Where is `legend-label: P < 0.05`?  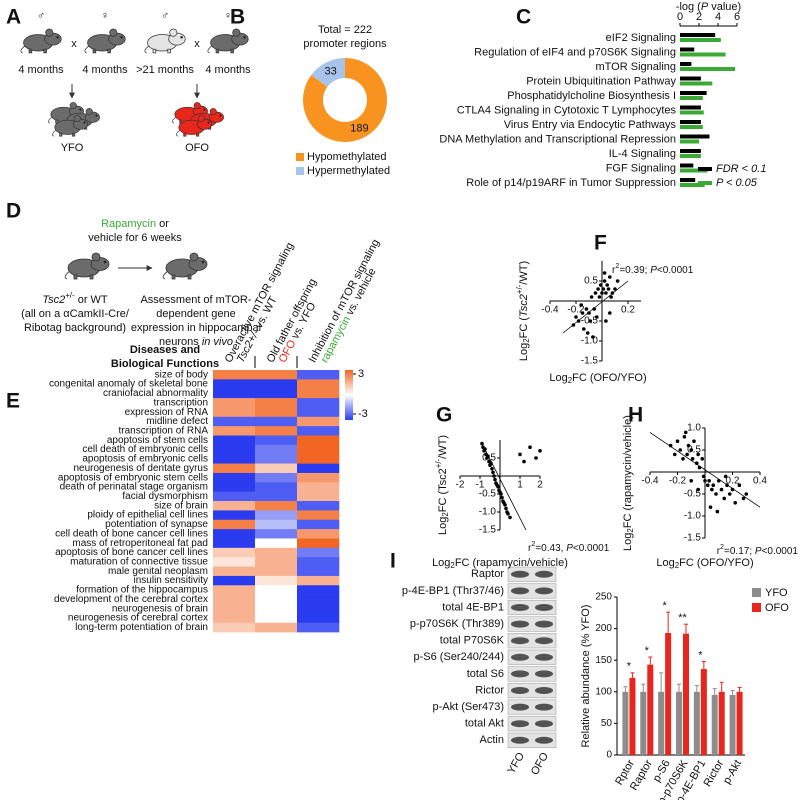
legend-label: P < 0.05 is located at coordinates (737, 183).